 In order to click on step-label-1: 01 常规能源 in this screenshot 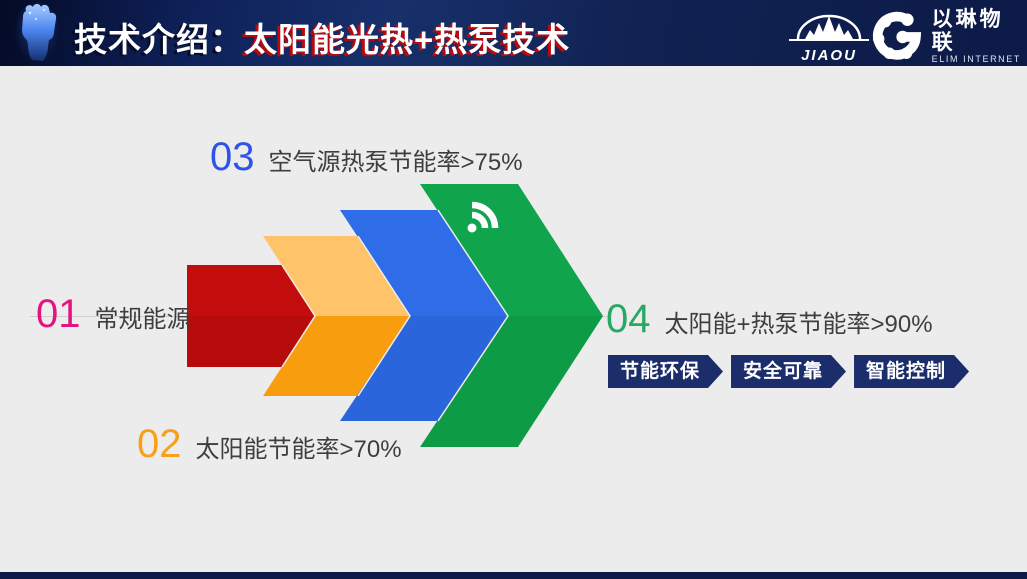, I will do `click(113, 314)`.